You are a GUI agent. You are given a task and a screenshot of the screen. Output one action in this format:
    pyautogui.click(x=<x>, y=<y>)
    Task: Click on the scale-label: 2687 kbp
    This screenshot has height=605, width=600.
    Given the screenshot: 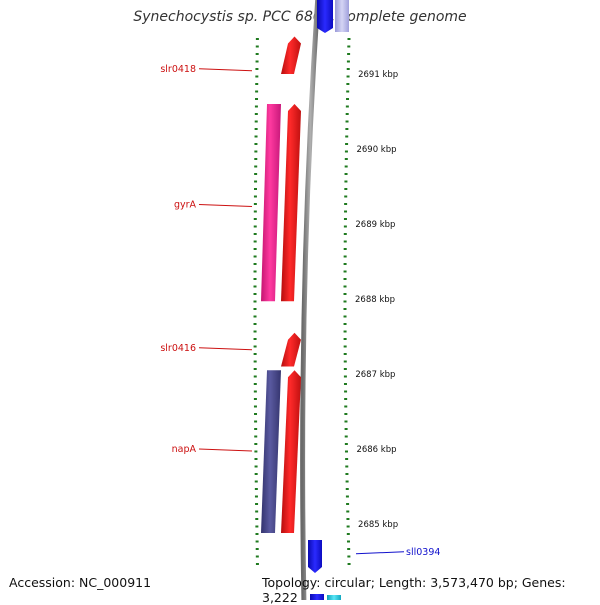 What is the action you would take?
    pyautogui.click(x=375, y=375)
    